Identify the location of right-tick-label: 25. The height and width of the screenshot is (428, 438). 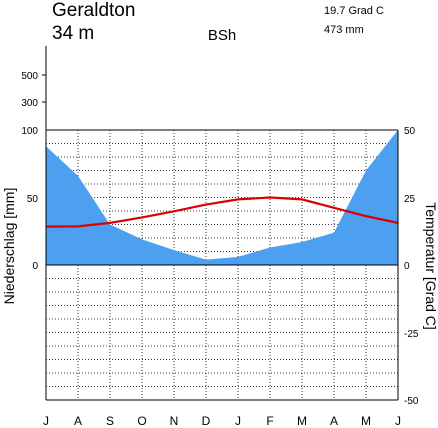
(410, 199).